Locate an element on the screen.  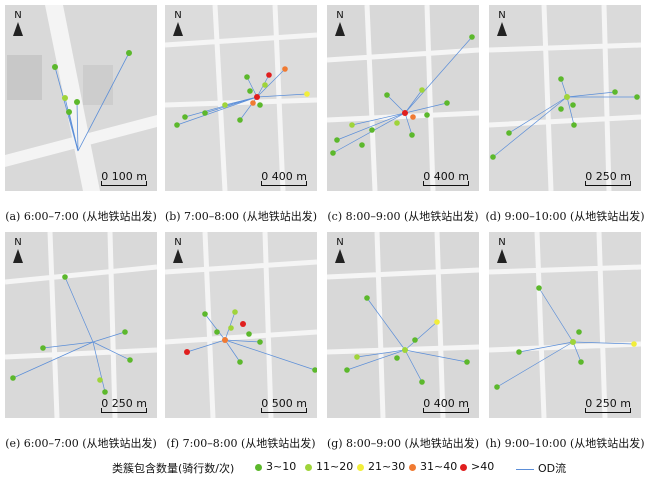
map-panel-f: N 0 500 m is located at coordinates (241, 325).